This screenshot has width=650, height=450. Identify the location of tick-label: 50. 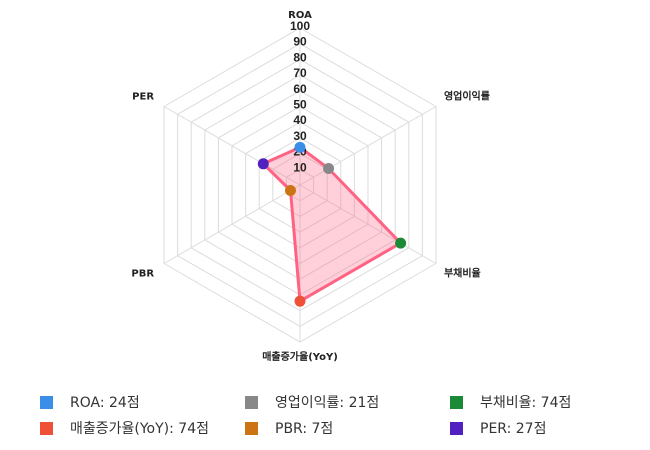
(300, 105).